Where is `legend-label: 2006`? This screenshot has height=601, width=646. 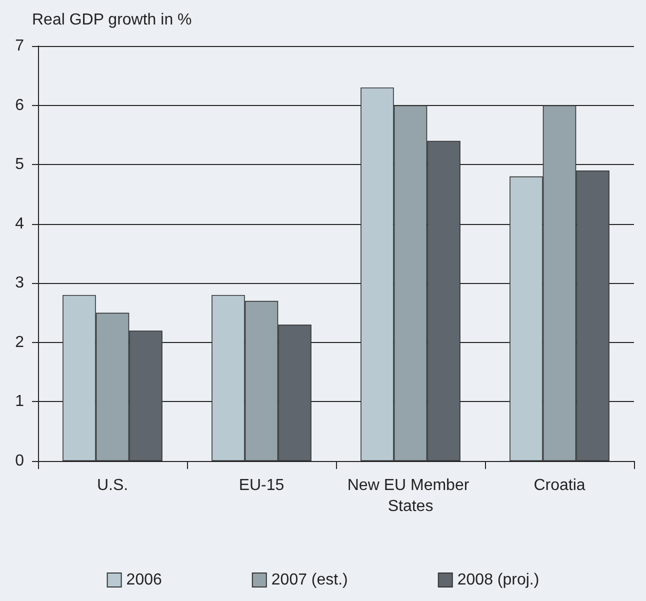 legend-label: 2006 is located at coordinates (144, 580).